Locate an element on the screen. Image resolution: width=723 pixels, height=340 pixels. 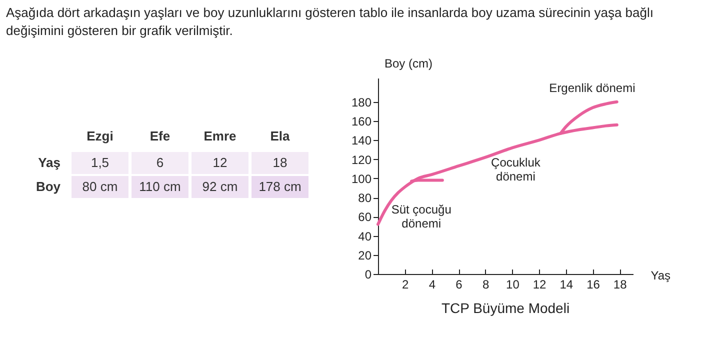
data-label: 178 cm is located at coordinates (280, 186).